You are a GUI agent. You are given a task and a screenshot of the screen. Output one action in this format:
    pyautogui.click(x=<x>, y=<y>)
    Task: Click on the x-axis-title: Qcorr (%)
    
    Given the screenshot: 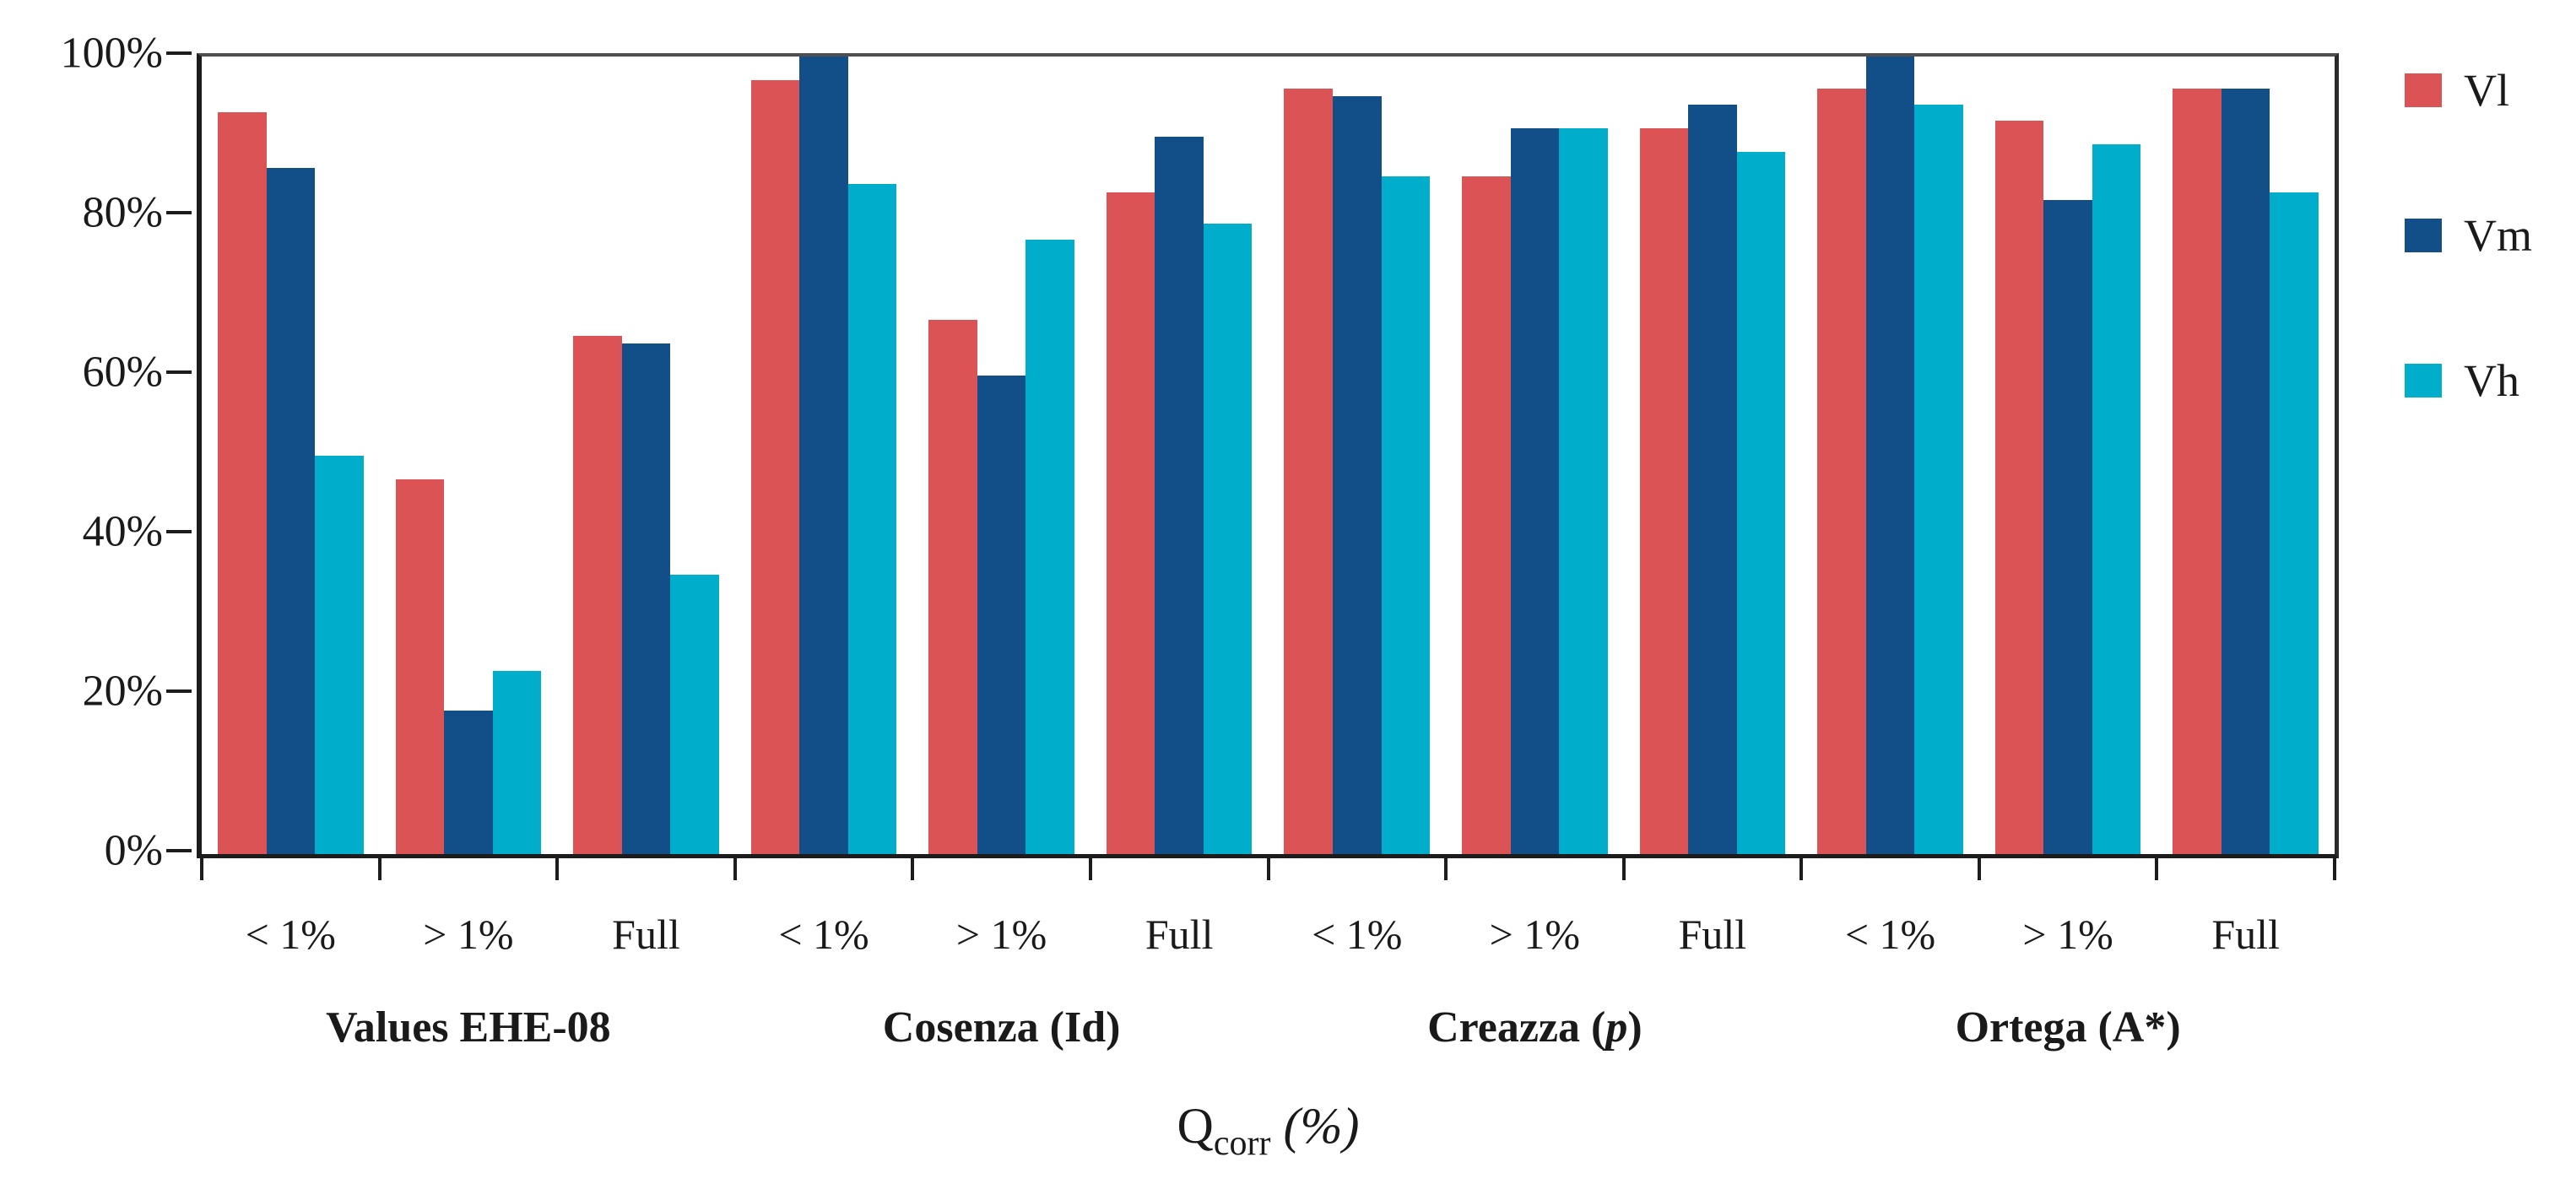 What is the action you would take?
    pyautogui.click(x=1268, y=1130)
    